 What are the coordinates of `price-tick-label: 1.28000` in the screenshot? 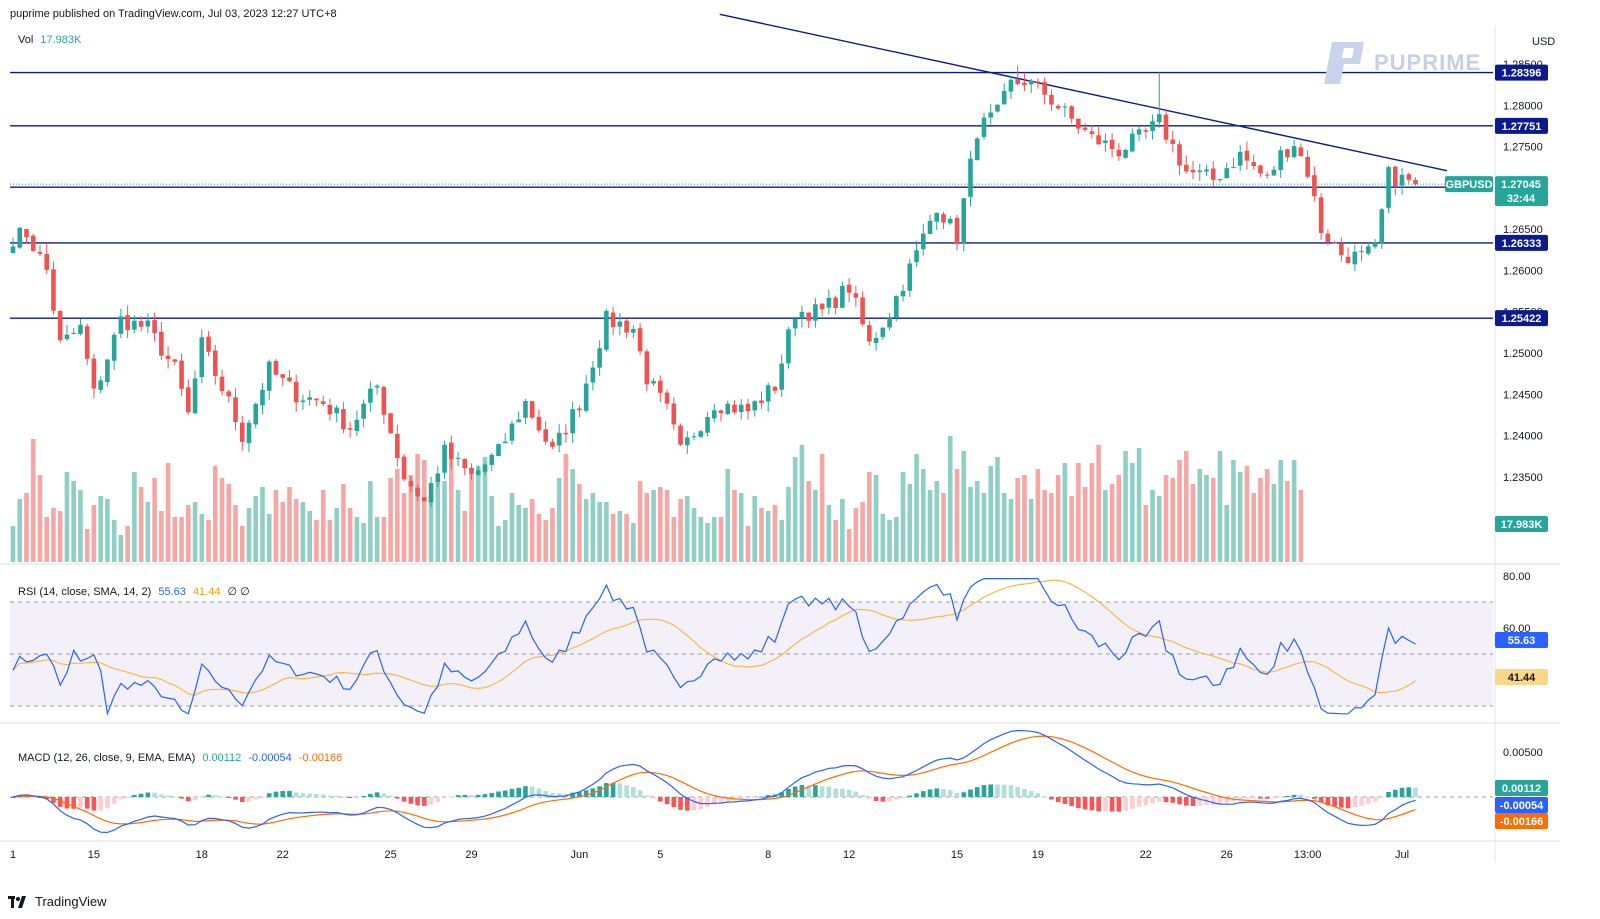 It's located at (1523, 106).